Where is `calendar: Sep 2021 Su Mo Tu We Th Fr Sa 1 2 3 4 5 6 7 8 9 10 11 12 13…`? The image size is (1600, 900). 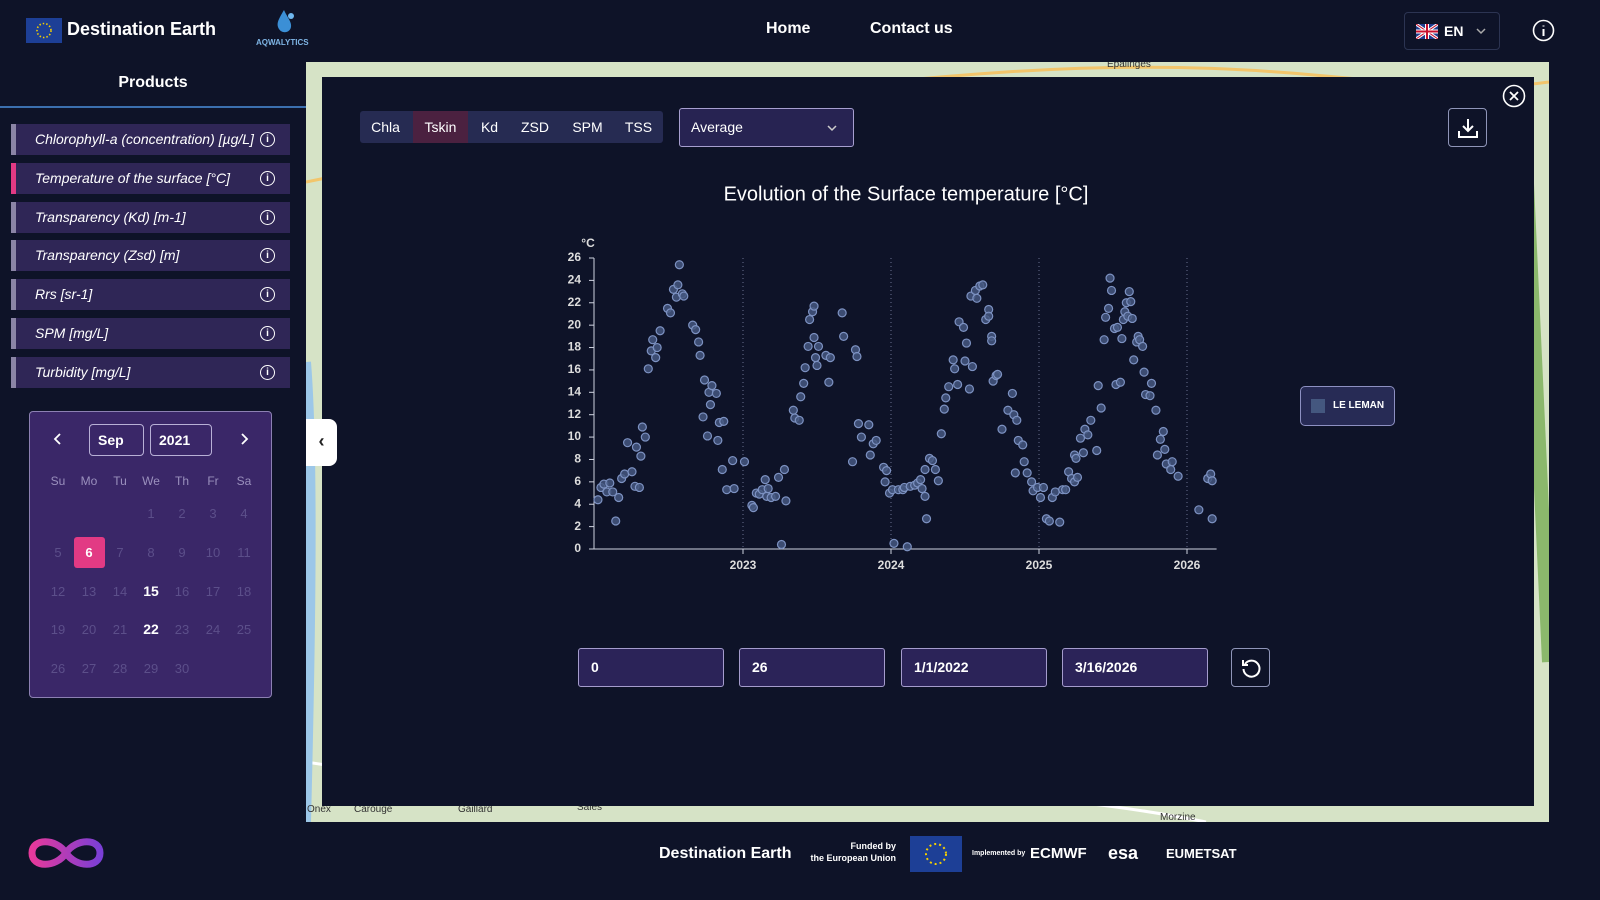 calendar: Sep 2021 Su Mo Tu We Th Fr Sa 1 2 3 4 5 6 7 8 9 10 11 12 13… is located at coordinates (150, 554).